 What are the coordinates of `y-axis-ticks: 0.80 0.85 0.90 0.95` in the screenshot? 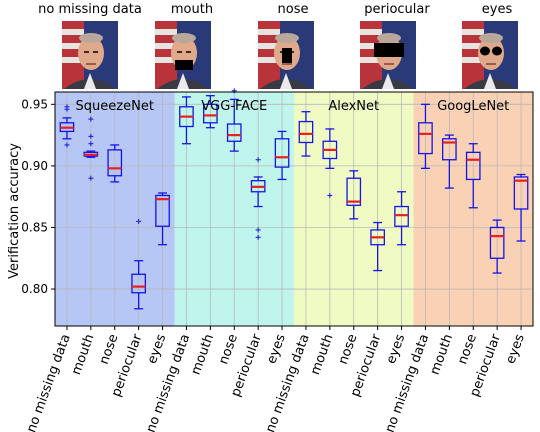 It's located at (38, 196).